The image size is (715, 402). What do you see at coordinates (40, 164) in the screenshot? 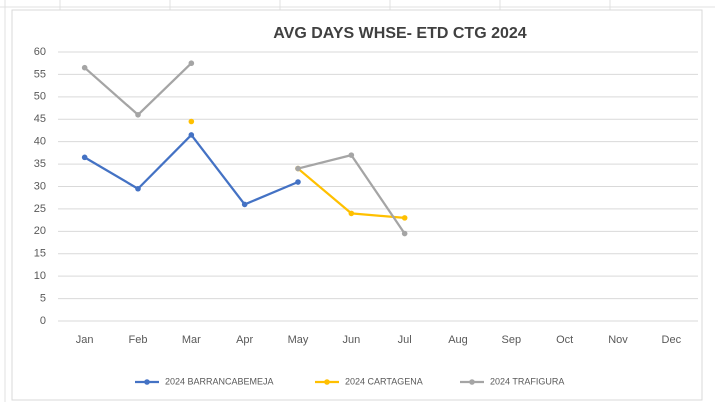
I see `y-tick-label: 35` at bounding box center [40, 164].